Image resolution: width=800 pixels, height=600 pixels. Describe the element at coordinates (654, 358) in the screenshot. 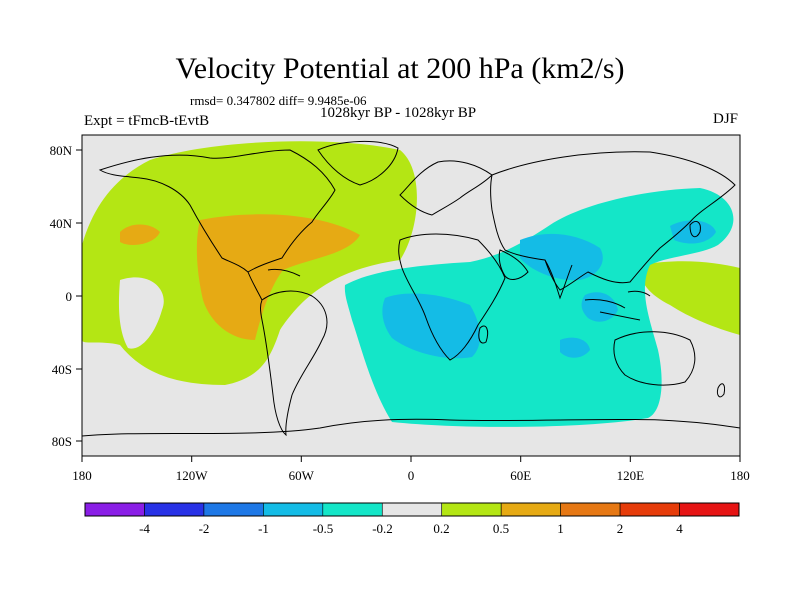

I see `coast-australia` at that location.